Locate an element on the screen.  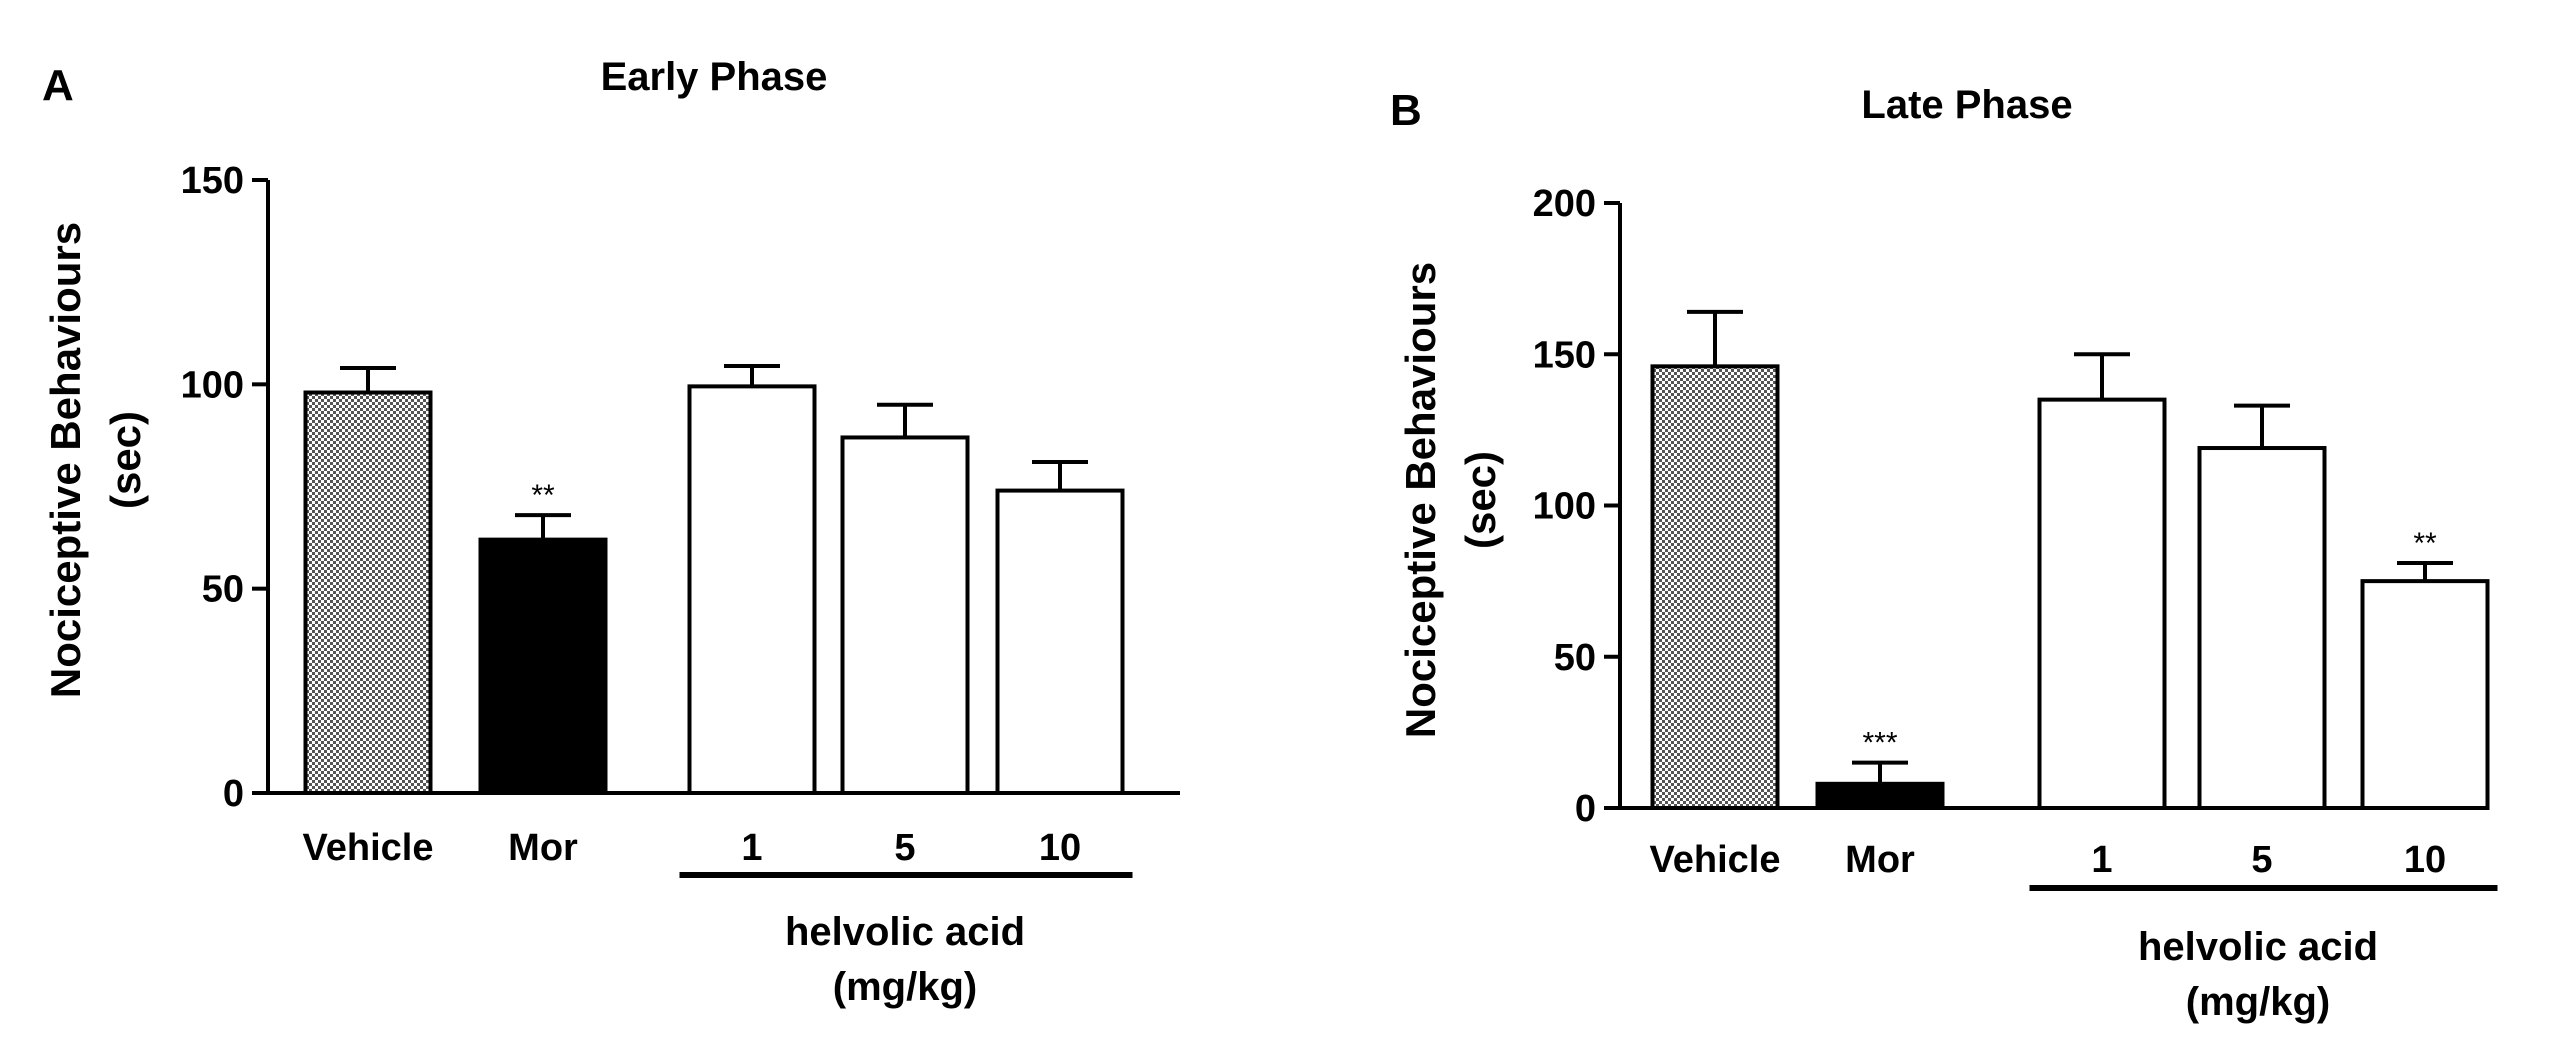
panel-a-category-label: 5 is located at coordinates (904, 848).